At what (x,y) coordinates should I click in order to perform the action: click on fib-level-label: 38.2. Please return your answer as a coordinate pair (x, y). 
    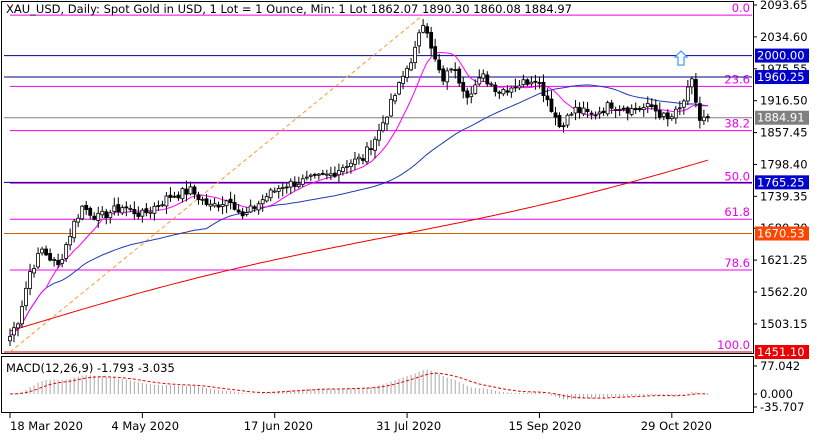
    Looking at the image, I should click on (737, 124).